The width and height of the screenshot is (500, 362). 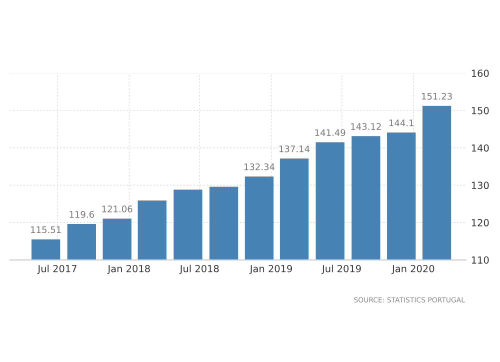 What do you see at coordinates (82, 214) in the screenshot?
I see `data-label: 119.6` at bounding box center [82, 214].